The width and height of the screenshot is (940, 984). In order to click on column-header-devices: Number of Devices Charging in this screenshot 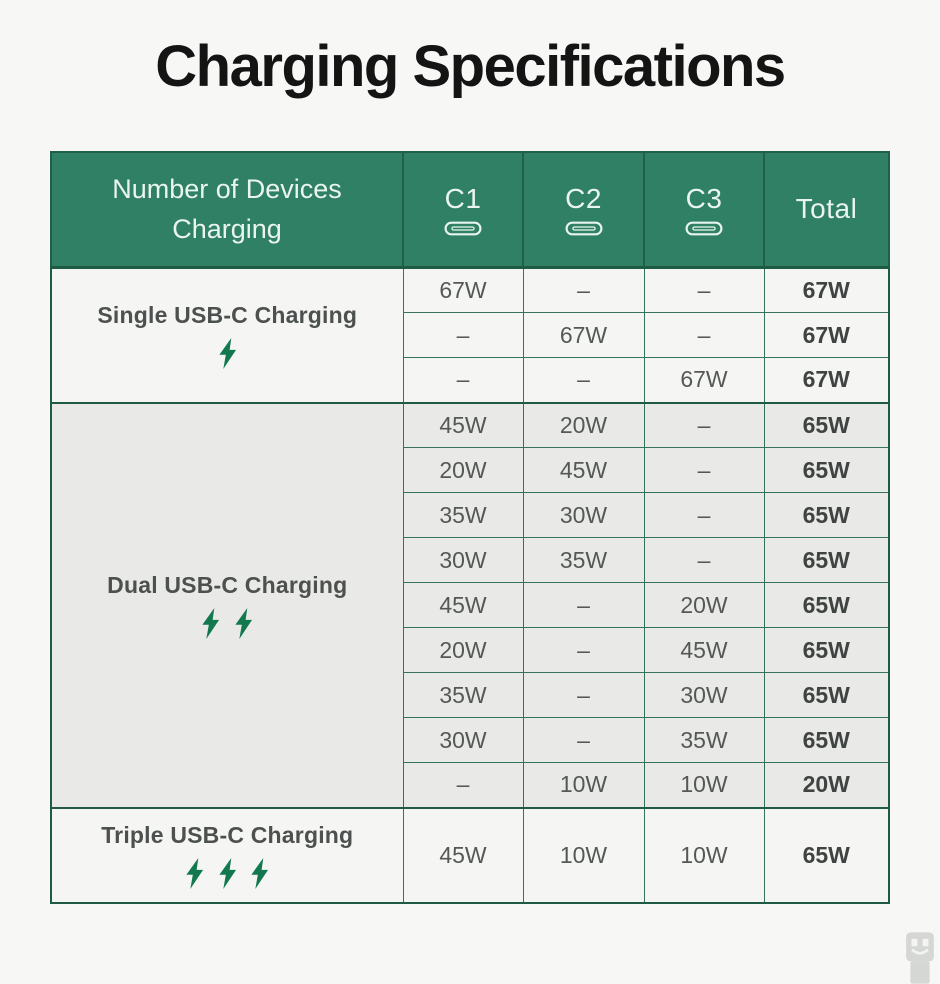, I will do `click(227, 209)`.